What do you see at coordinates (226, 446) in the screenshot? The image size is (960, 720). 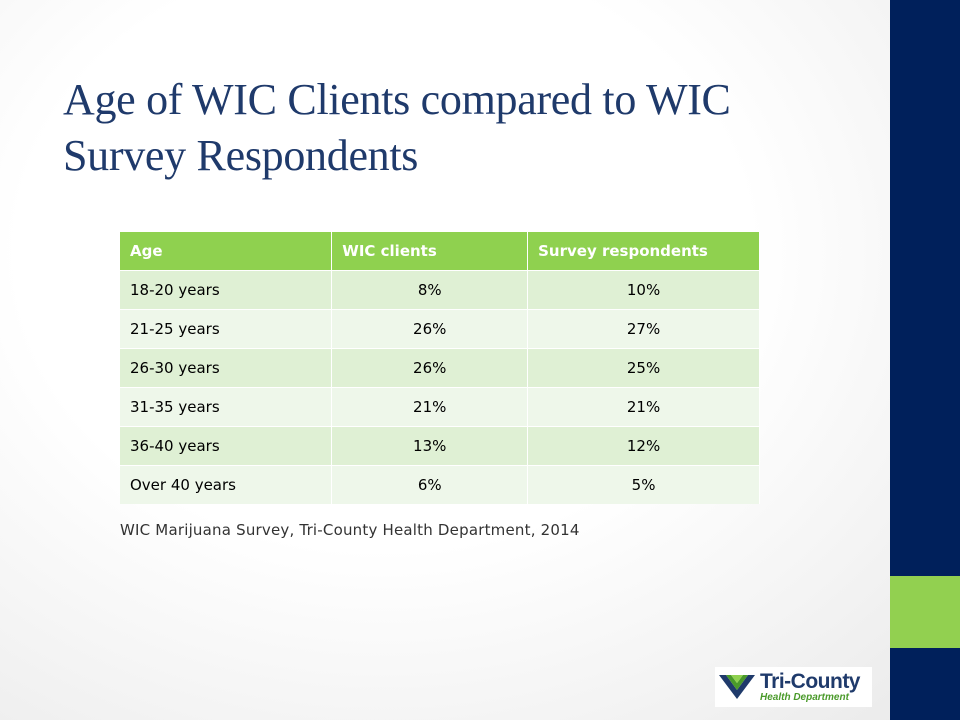 I see `age-cell: 36-40 years` at bounding box center [226, 446].